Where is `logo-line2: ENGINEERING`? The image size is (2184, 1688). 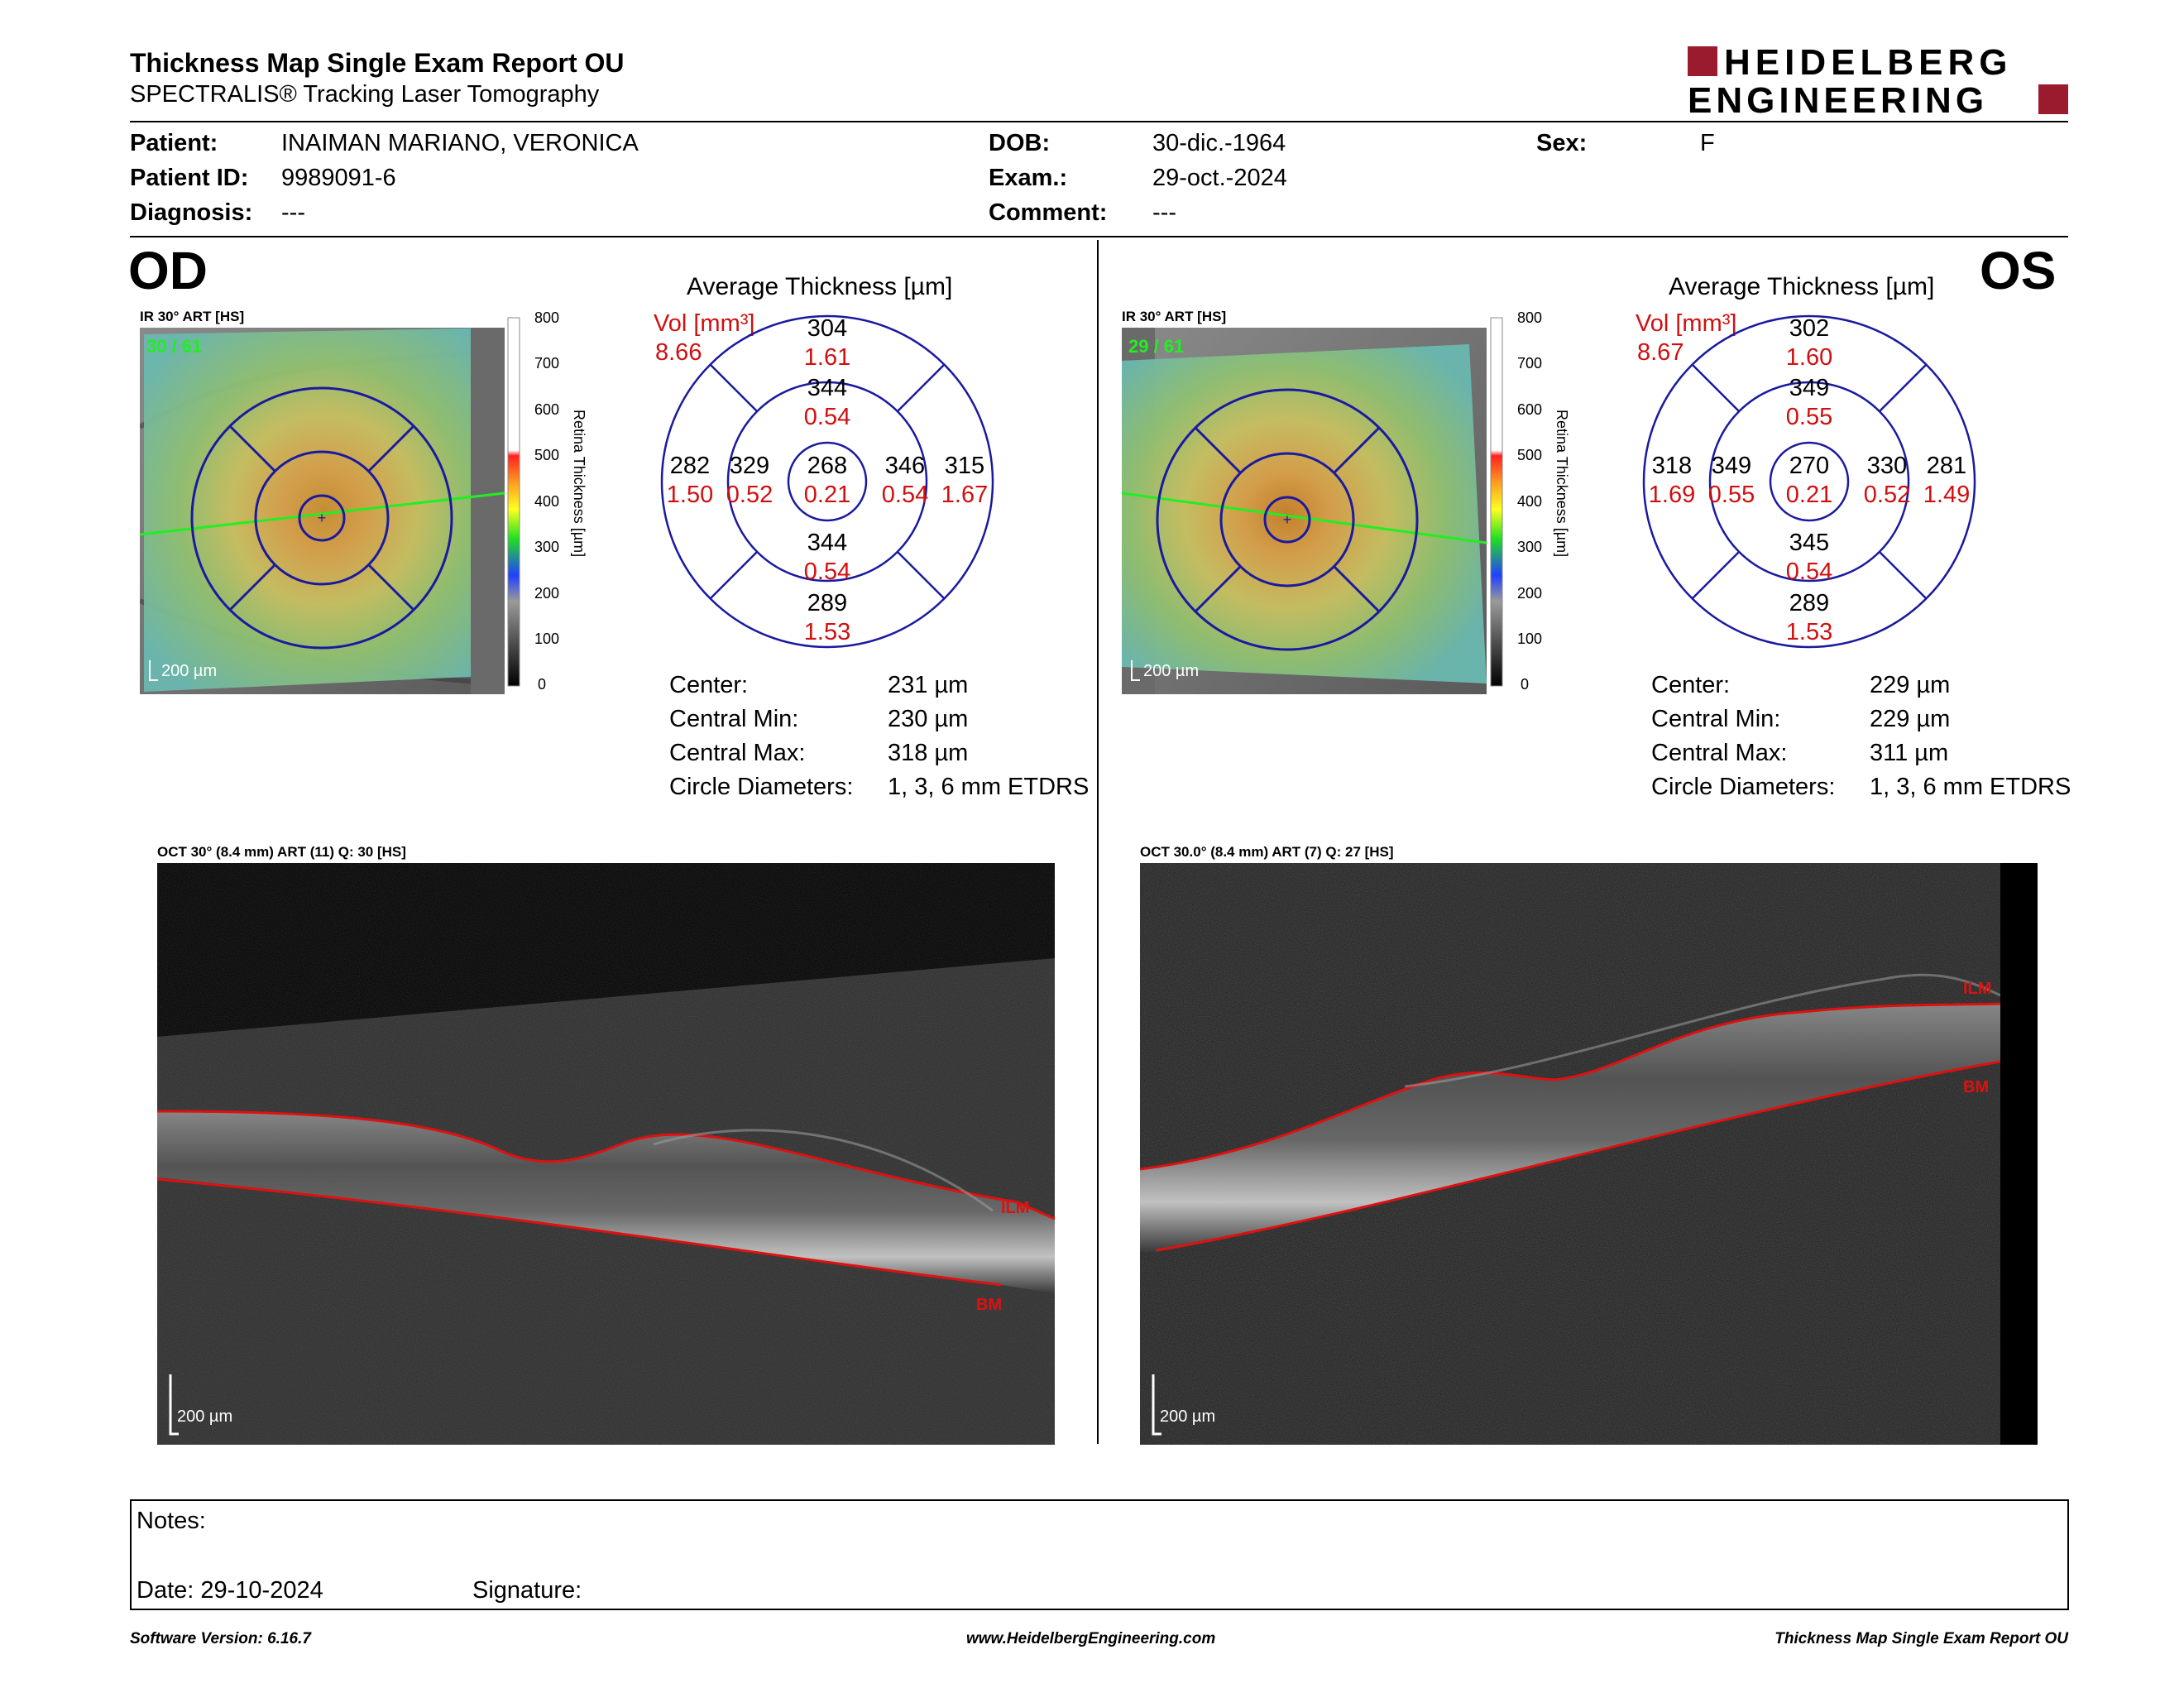 logo-line2: ENGINEERING is located at coordinates (1838, 98).